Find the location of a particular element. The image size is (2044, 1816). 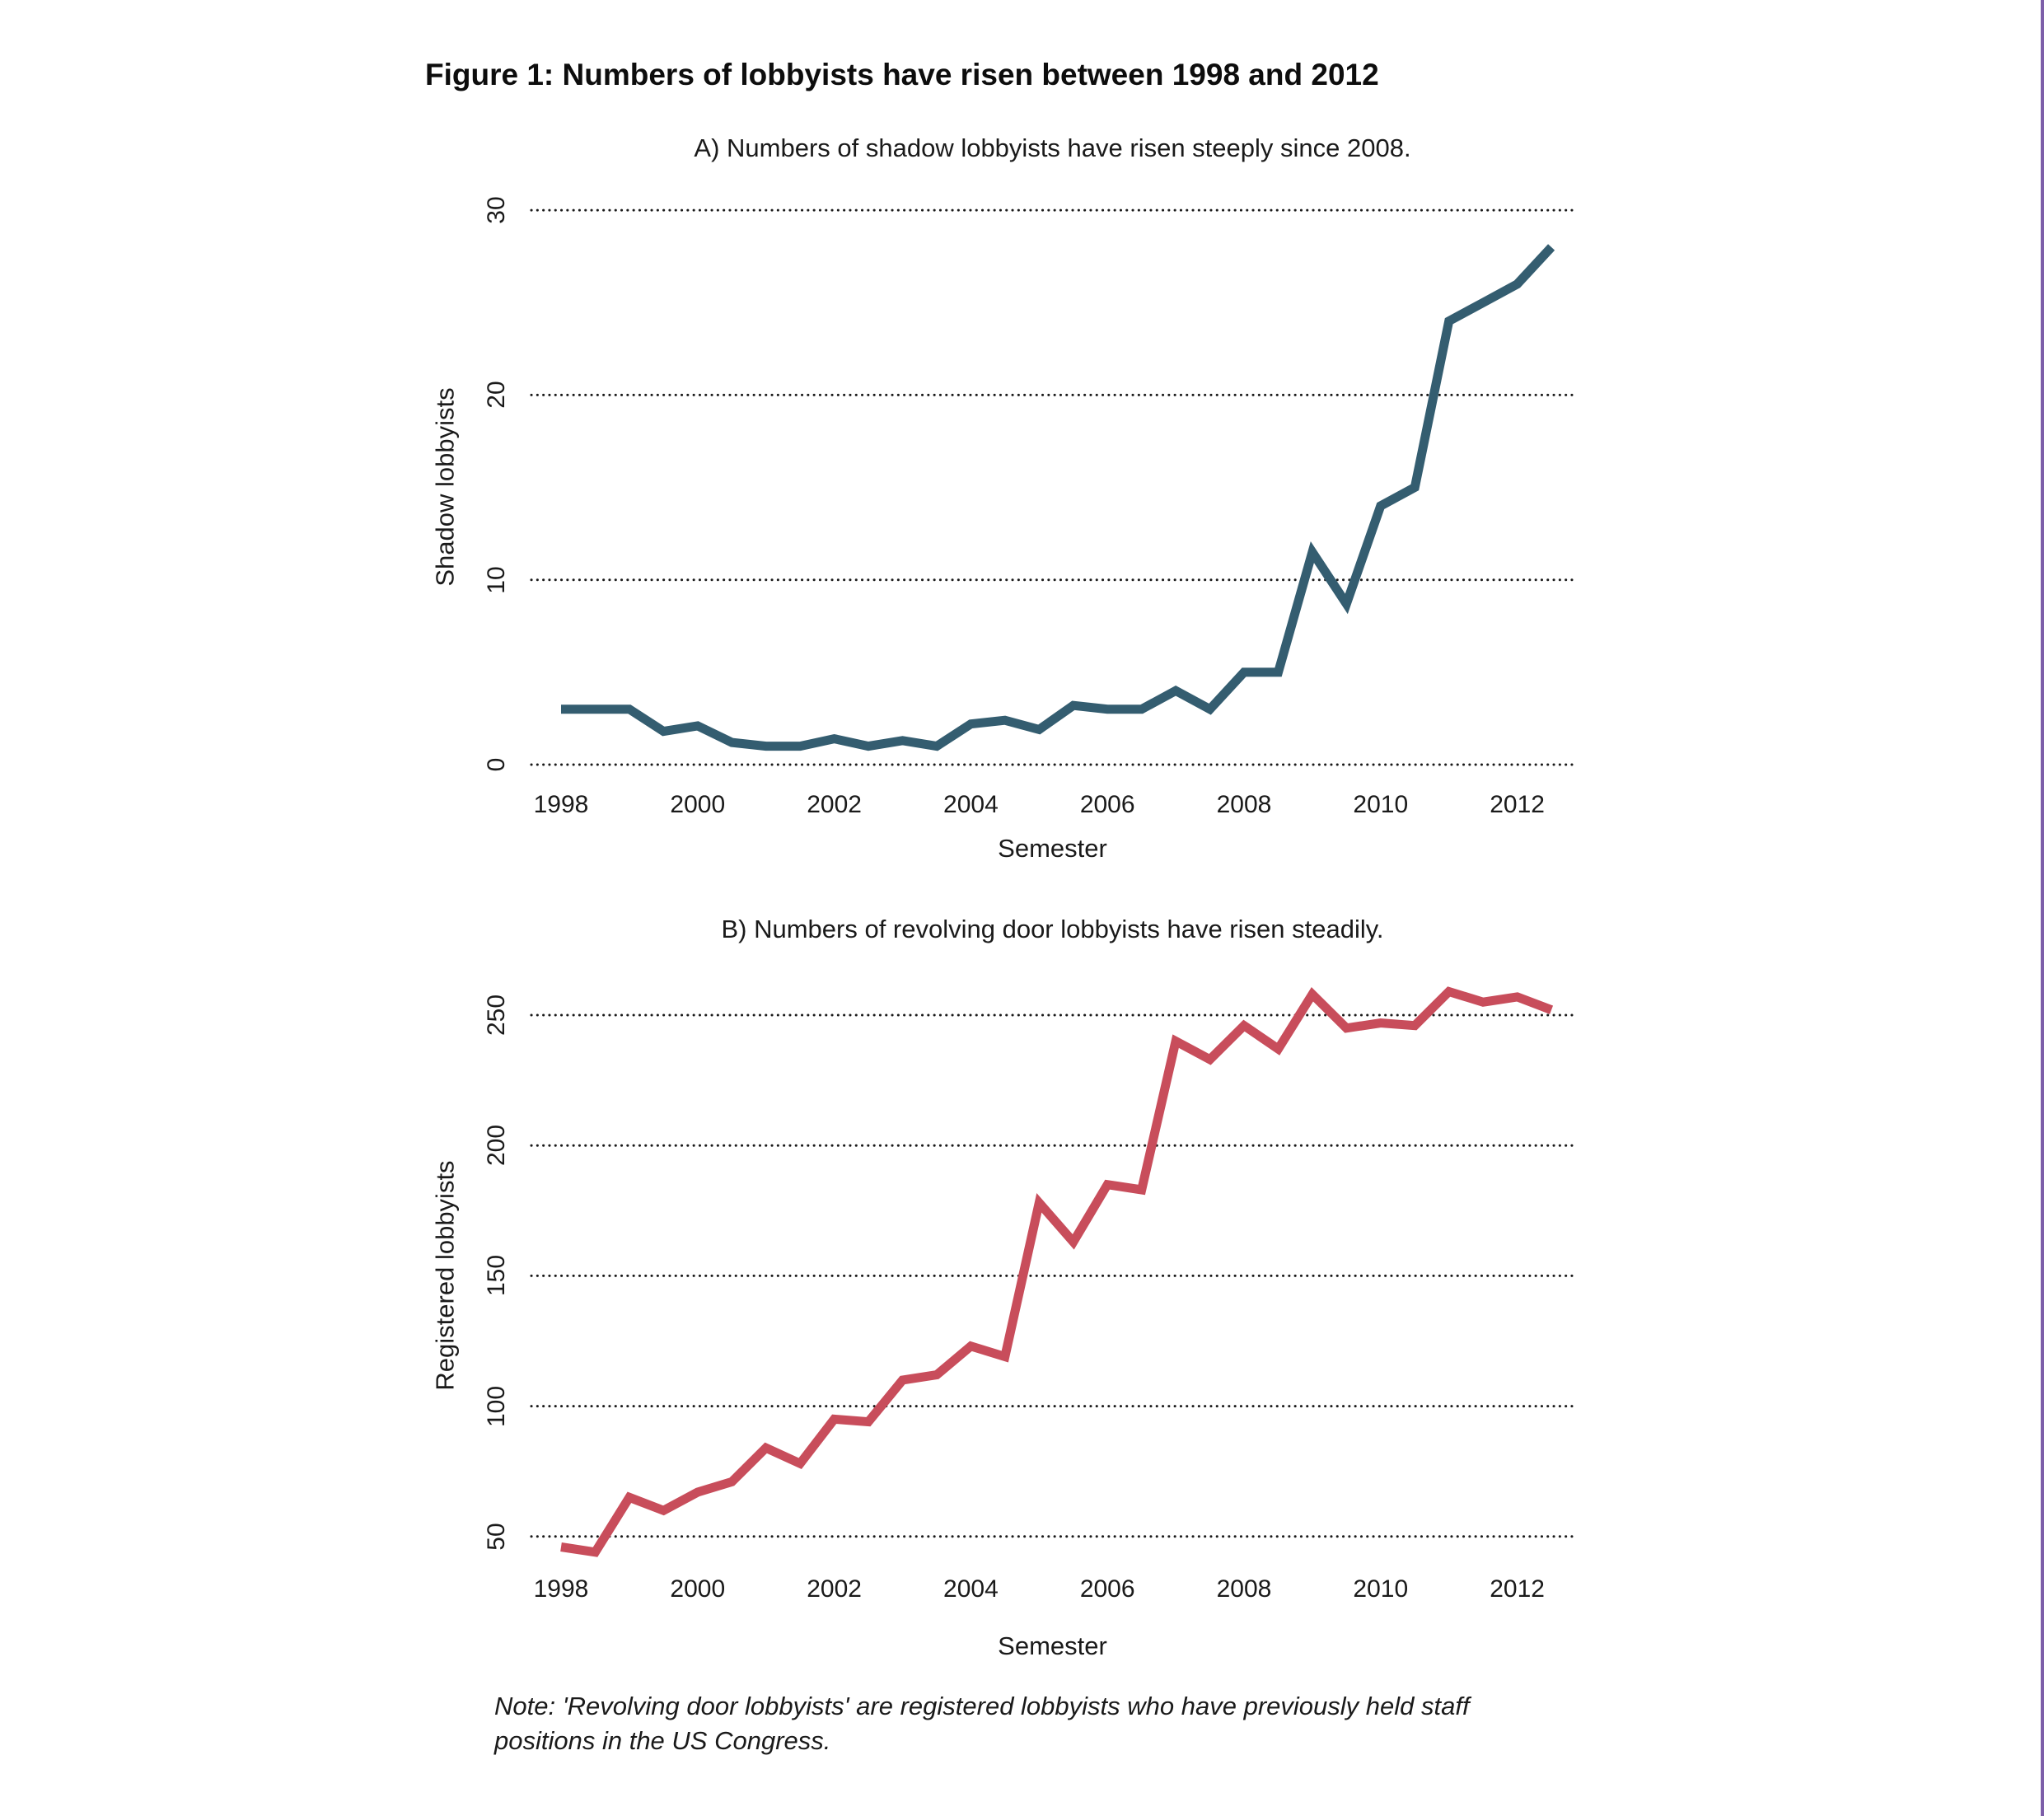

panel-b-x-axis-title: Semester is located at coordinates (1052, 1645).